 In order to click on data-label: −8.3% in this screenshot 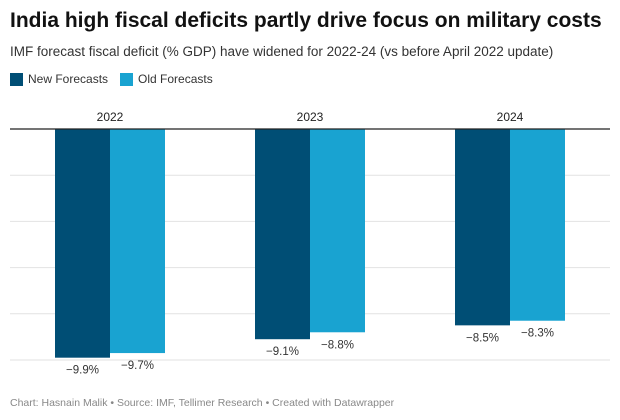, I will do `click(537, 334)`.